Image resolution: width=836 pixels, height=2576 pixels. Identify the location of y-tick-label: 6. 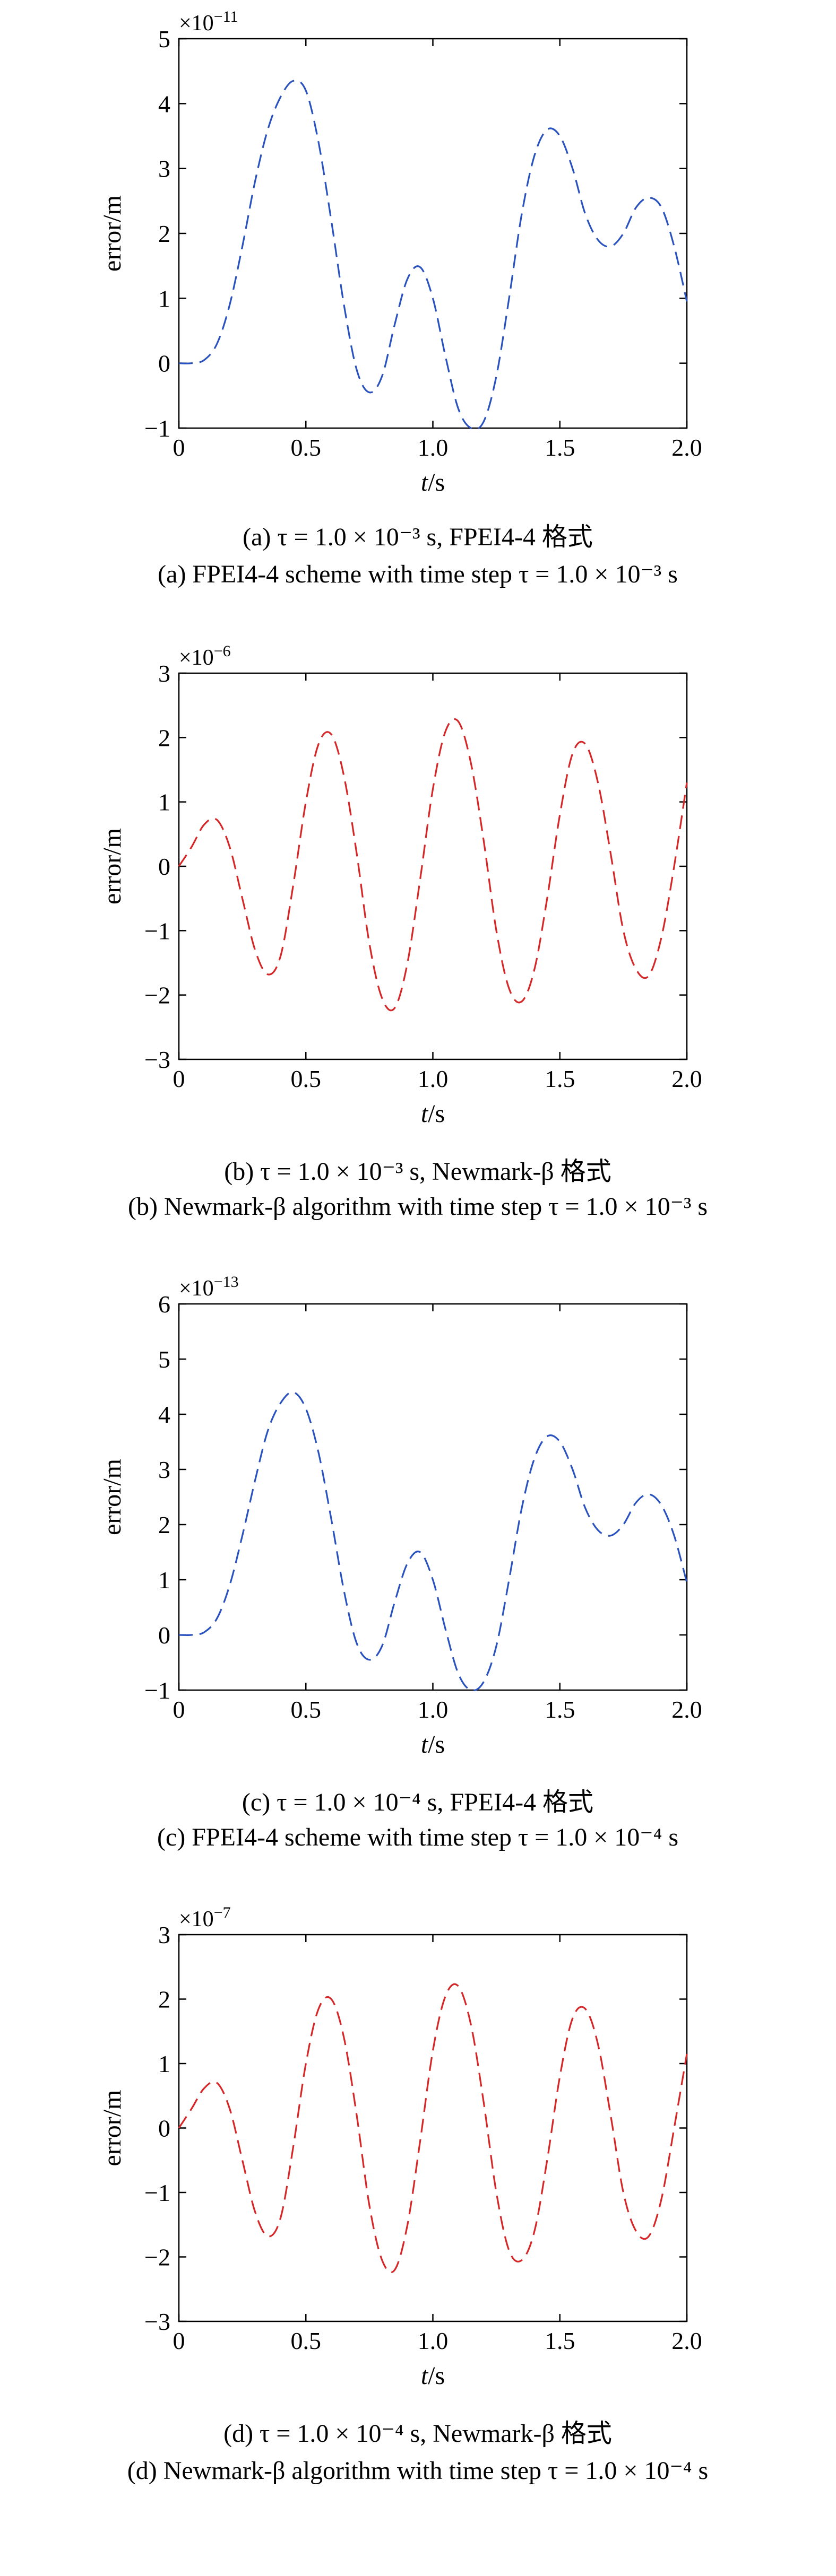
(164, 1305).